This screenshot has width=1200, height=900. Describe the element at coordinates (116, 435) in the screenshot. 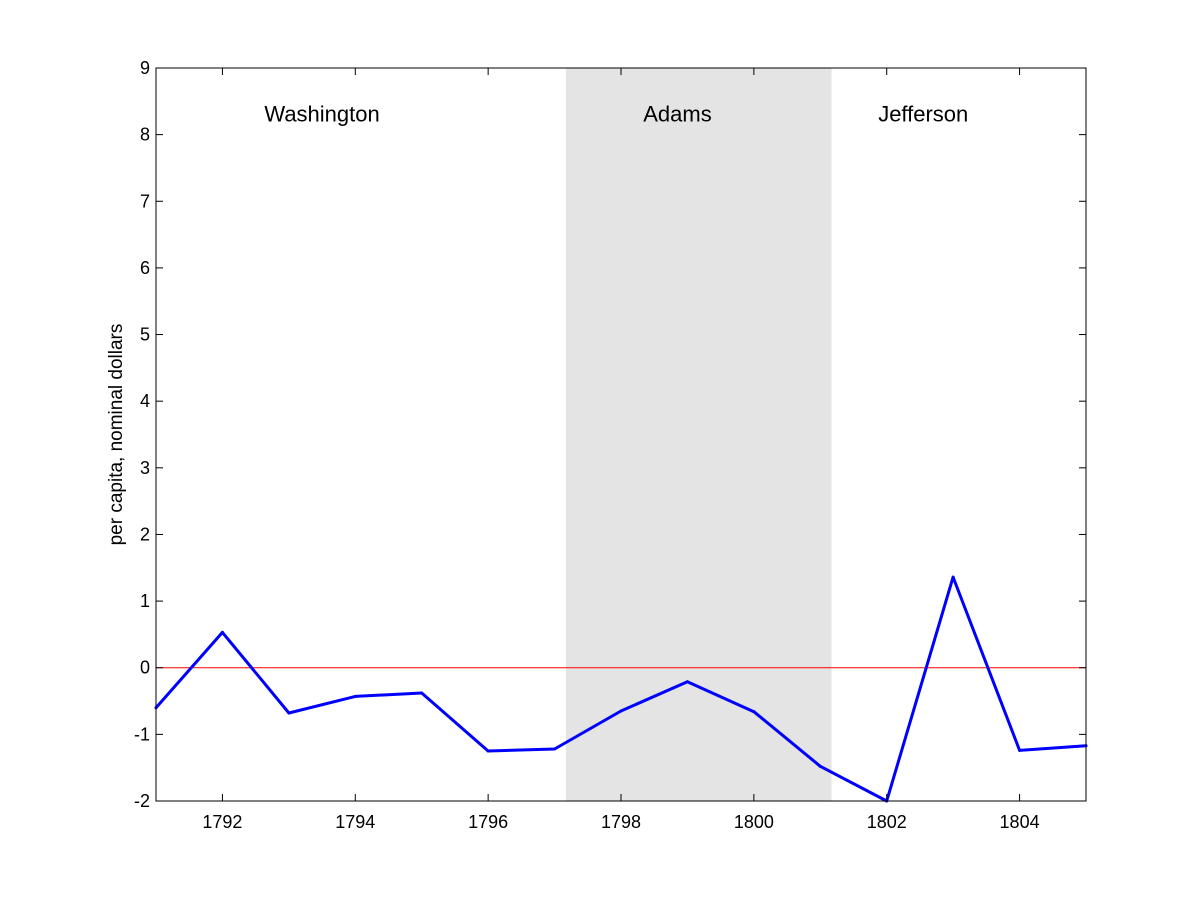

I see `y-axis-label: per capita, nominal dollars` at that location.